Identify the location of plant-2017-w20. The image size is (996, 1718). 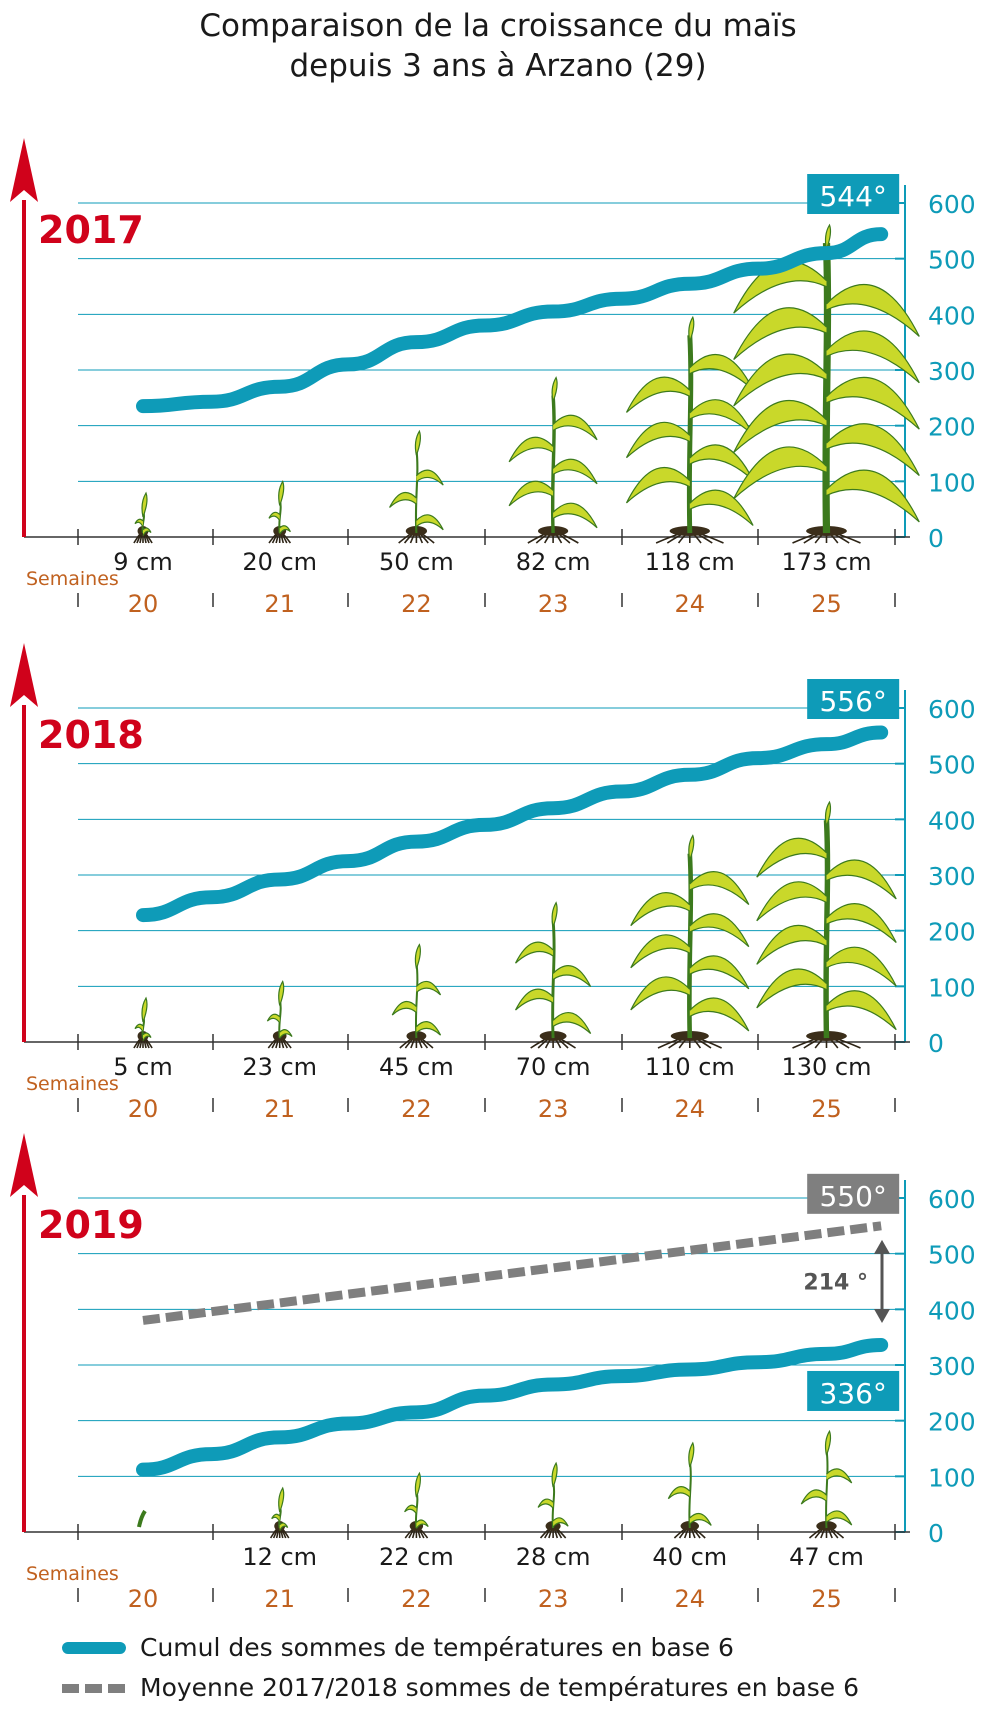
(143, 517).